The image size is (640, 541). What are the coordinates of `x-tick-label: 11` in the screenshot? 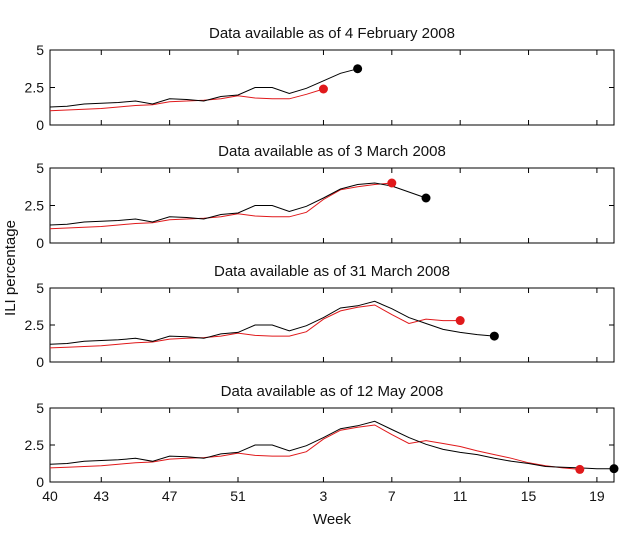 It's located at (460, 496).